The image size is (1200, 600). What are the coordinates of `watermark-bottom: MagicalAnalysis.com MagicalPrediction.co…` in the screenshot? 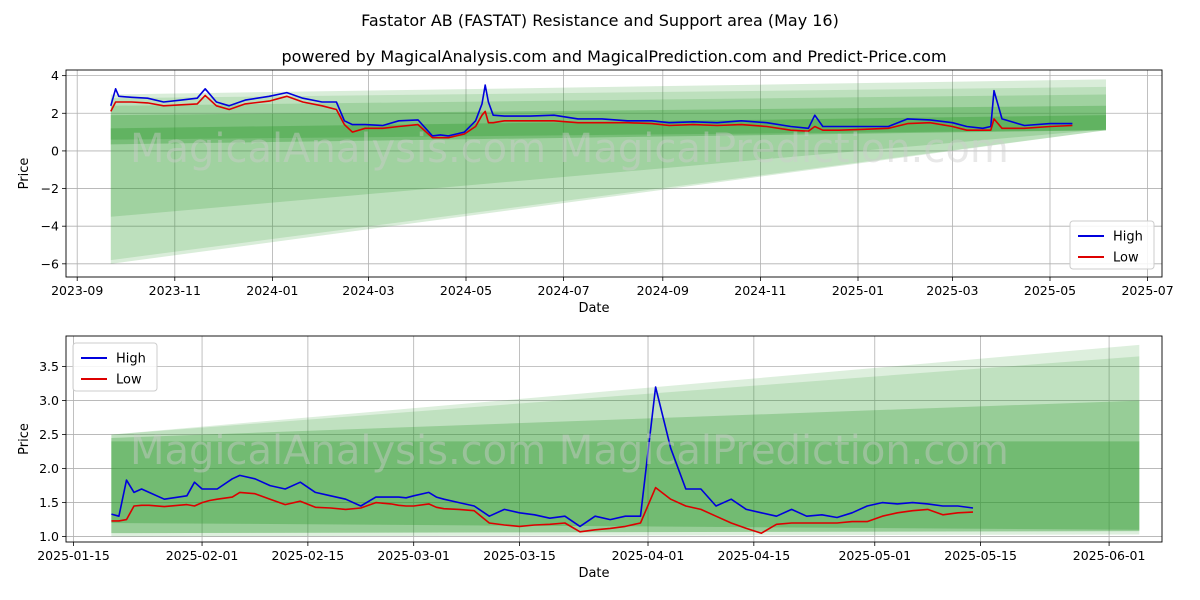 It's located at (569, 451).